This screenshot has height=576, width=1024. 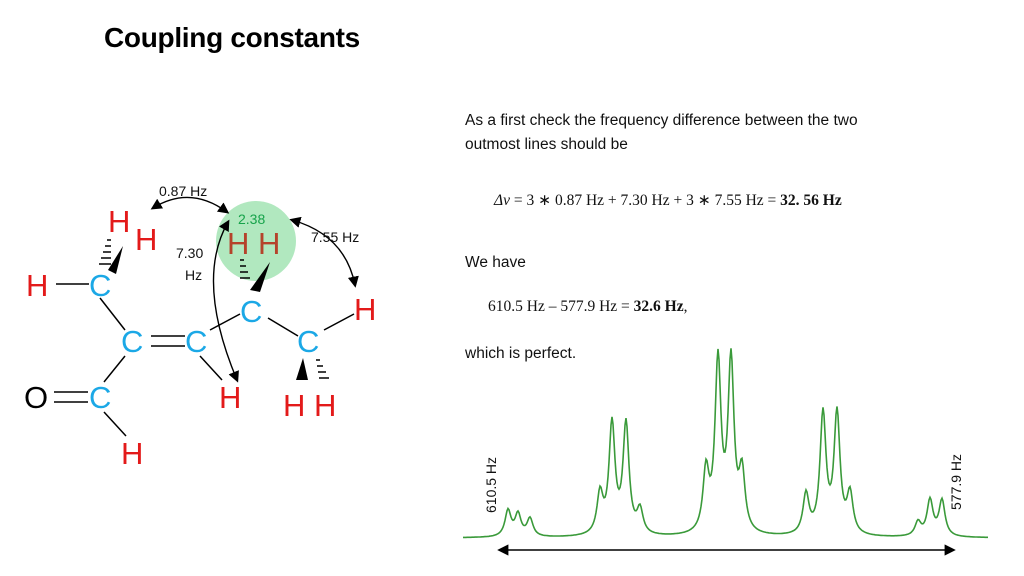 I want to click on bond-c1-c2, so click(x=112, y=314).